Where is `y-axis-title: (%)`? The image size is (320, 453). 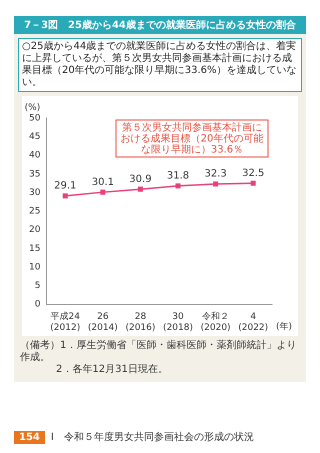 y-axis-title: (%) is located at coordinates (32, 107).